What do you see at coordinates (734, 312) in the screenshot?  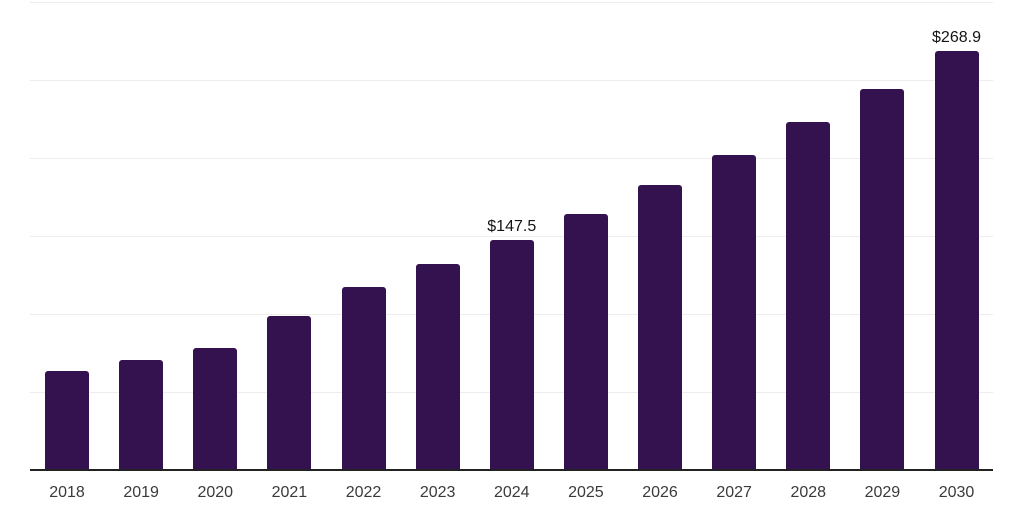 I see `bar-2027` at bounding box center [734, 312].